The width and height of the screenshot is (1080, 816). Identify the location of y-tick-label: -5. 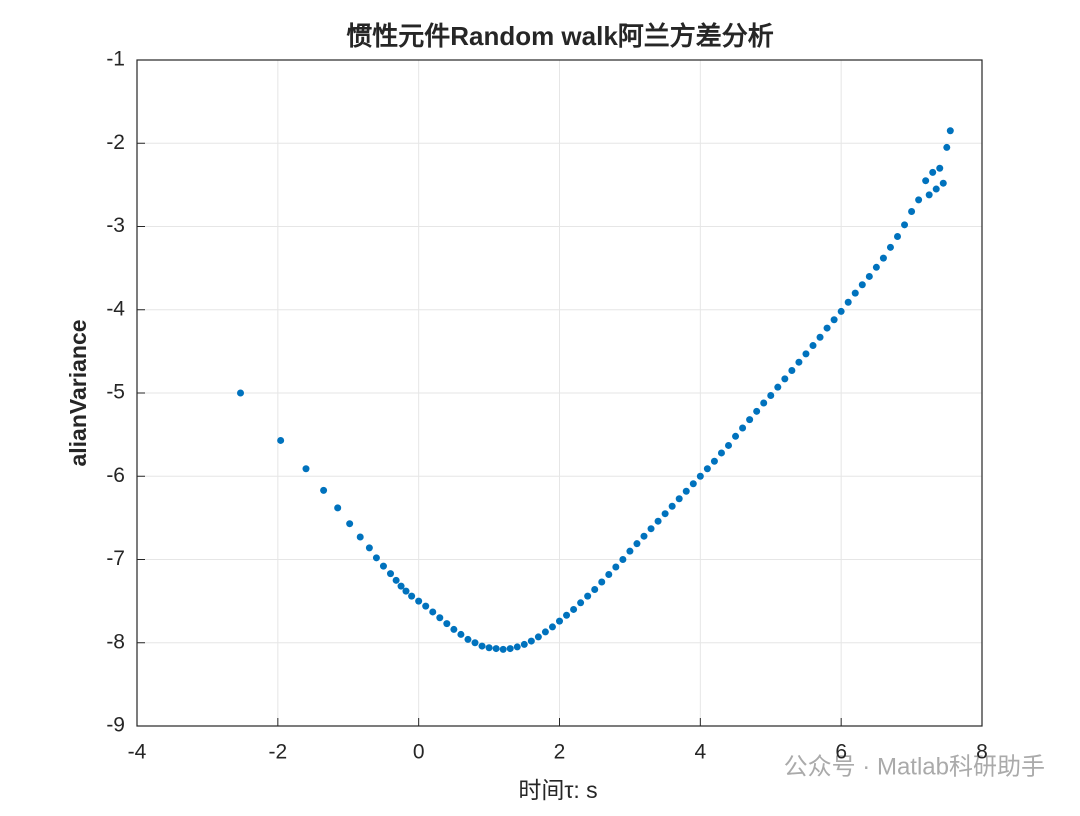
(115, 392).